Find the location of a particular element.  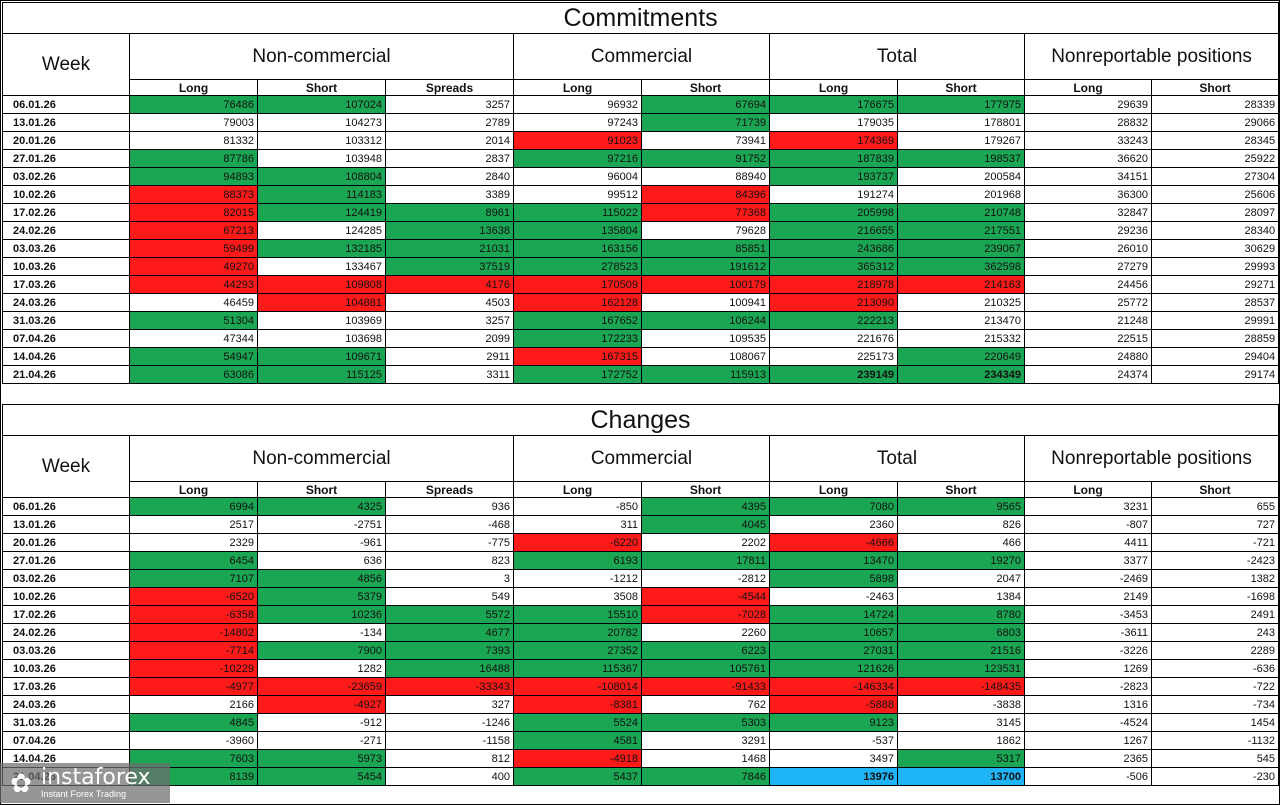

value-cell: -537 is located at coordinates (833, 740).